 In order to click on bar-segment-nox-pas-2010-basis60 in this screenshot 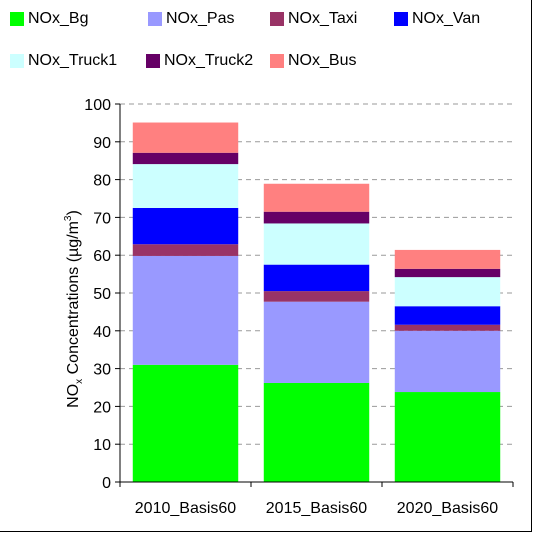, I will do `click(185, 310)`.